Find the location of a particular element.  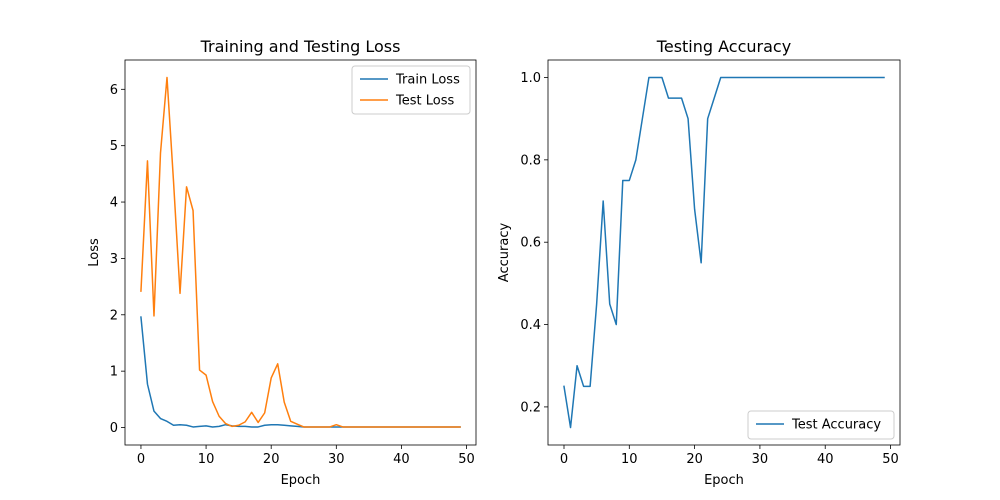

y-axis-label: Loss is located at coordinates (94, 252).